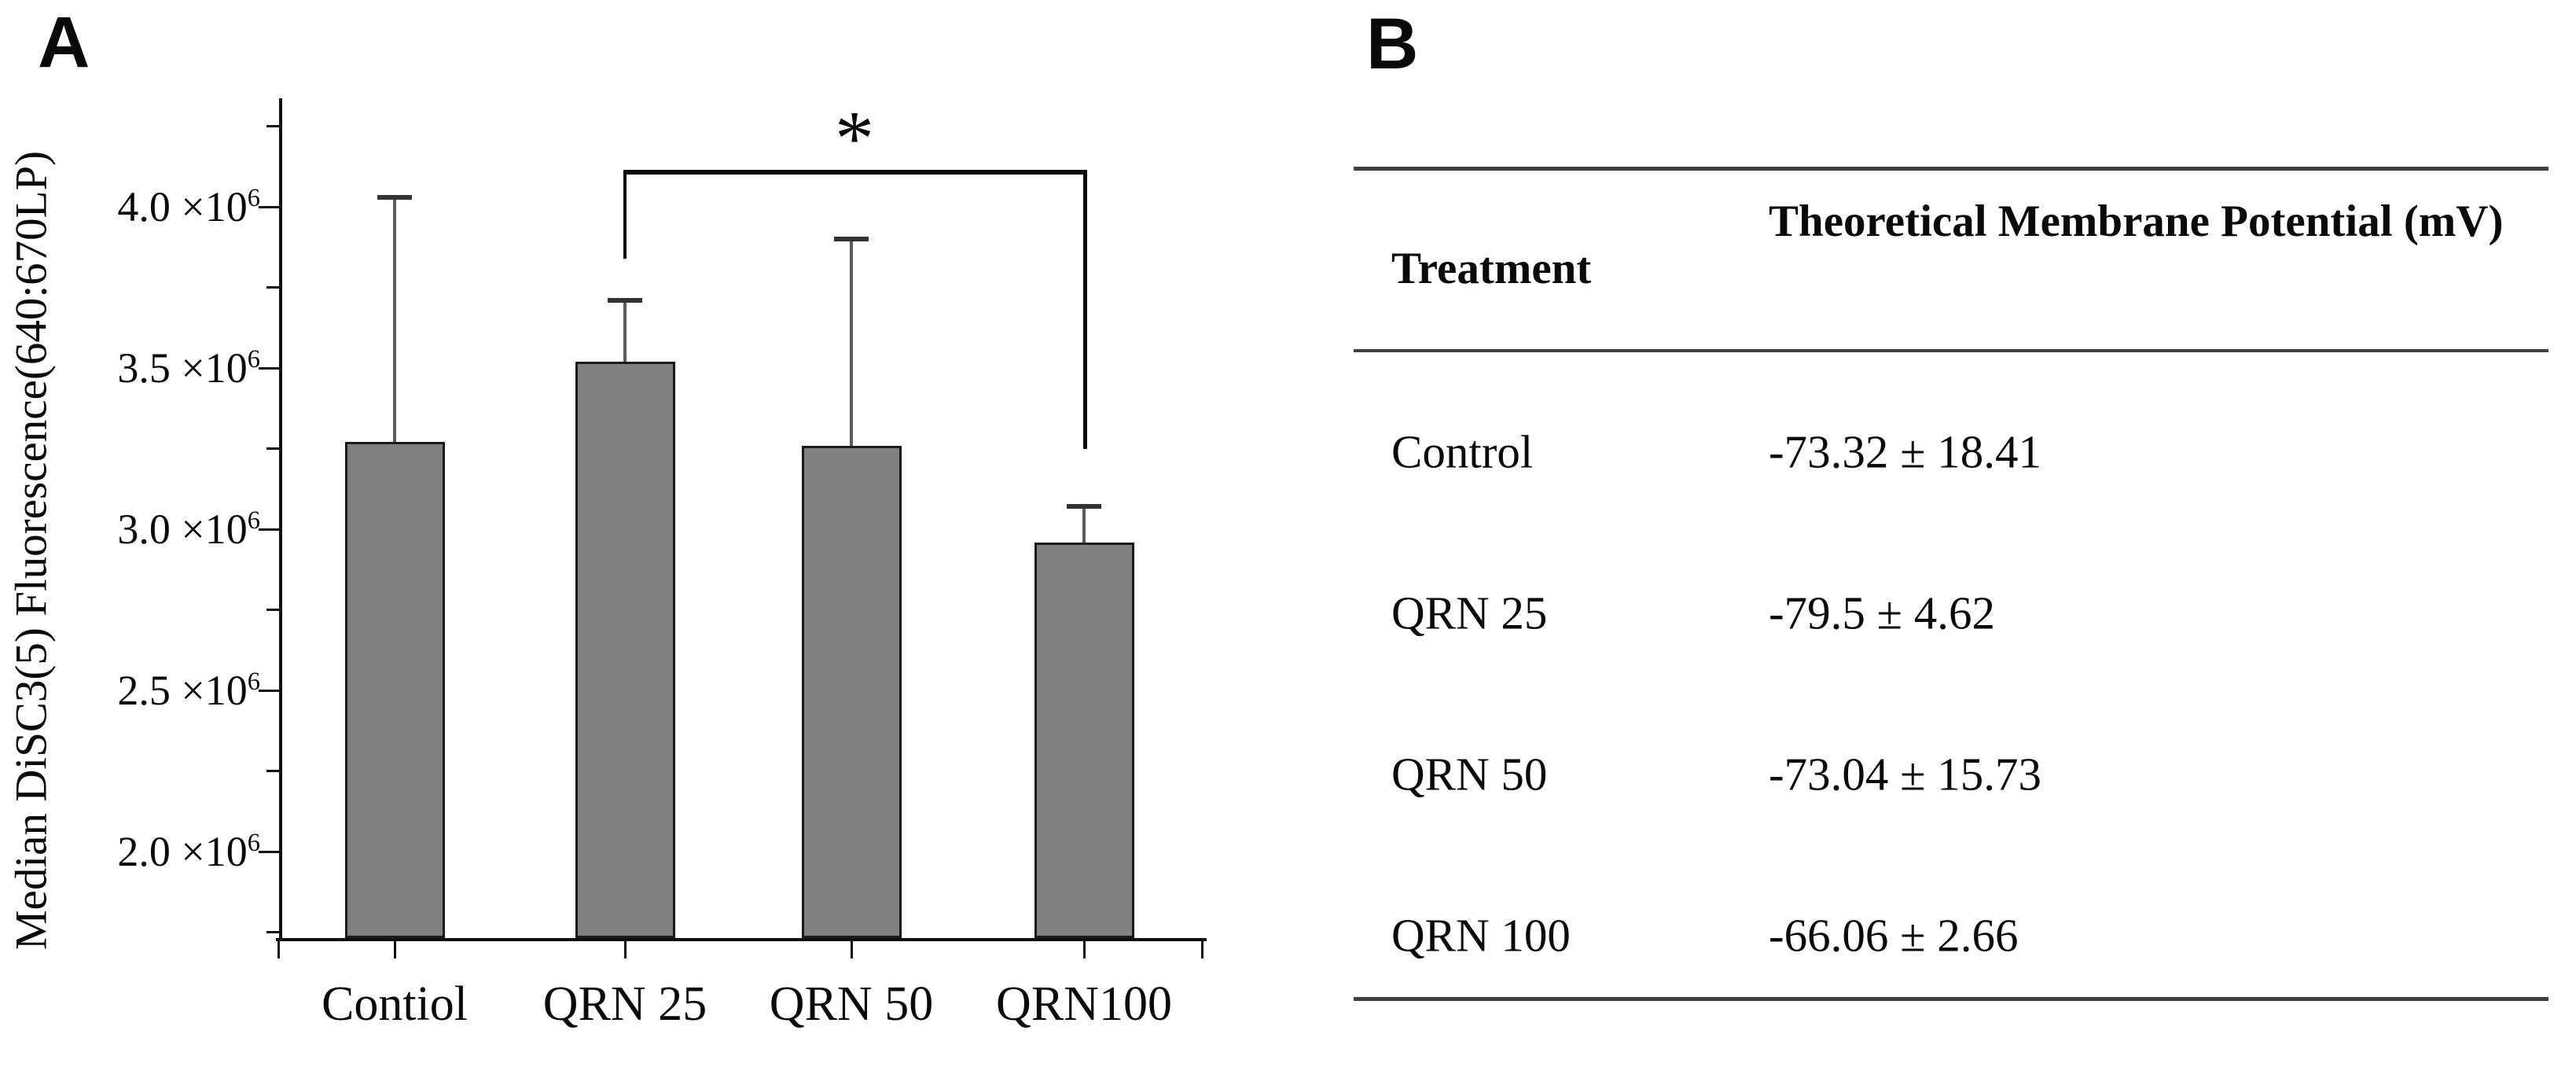 The height and width of the screenshot is (1067, 2576). Describe the element at coordinates (182, 852) in the screenshot. I see `y-tick-label-base: 2.0 ×10` at that location.